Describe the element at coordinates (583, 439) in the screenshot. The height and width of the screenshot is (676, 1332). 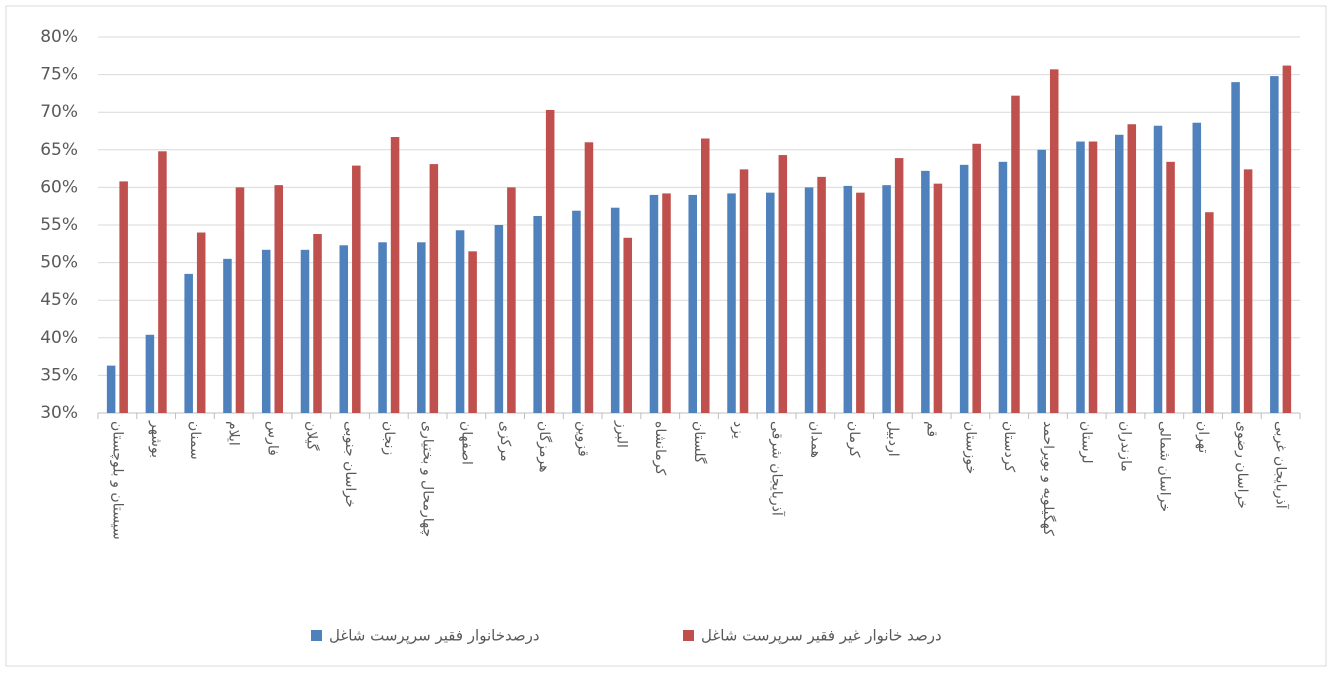
I see `x-tick-label: قزوین` at that location.